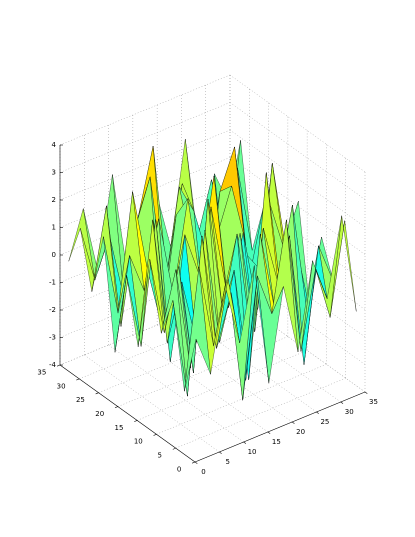 The height and width of the screenshot is (537, 415). What do you see at coordinates (52, 310) in the screenshot?
I see `z-tick-label: -2` at bounding box center [52, 310].